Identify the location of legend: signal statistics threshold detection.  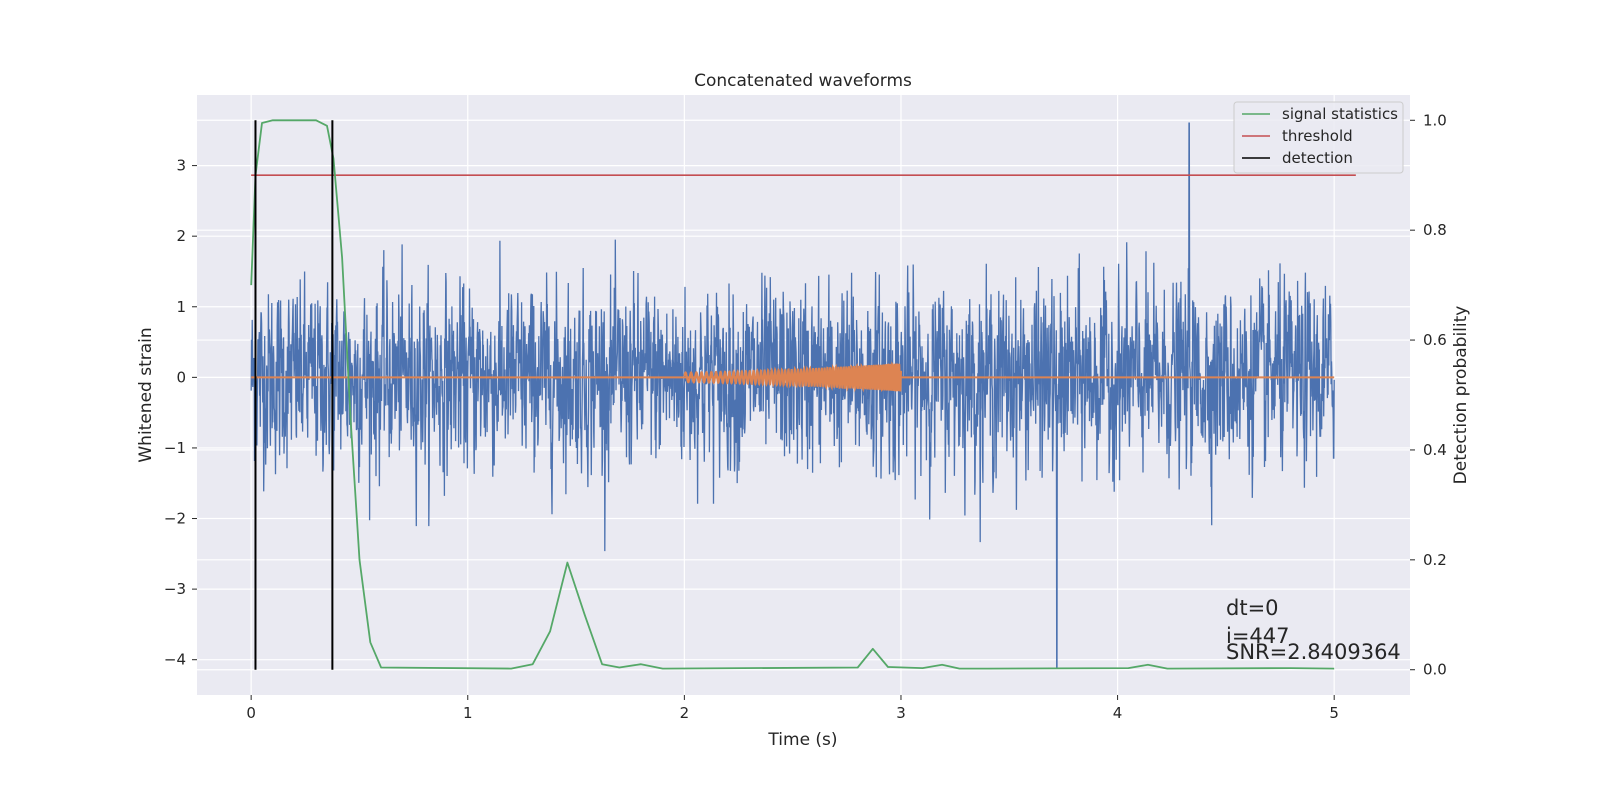
(1318, 137).